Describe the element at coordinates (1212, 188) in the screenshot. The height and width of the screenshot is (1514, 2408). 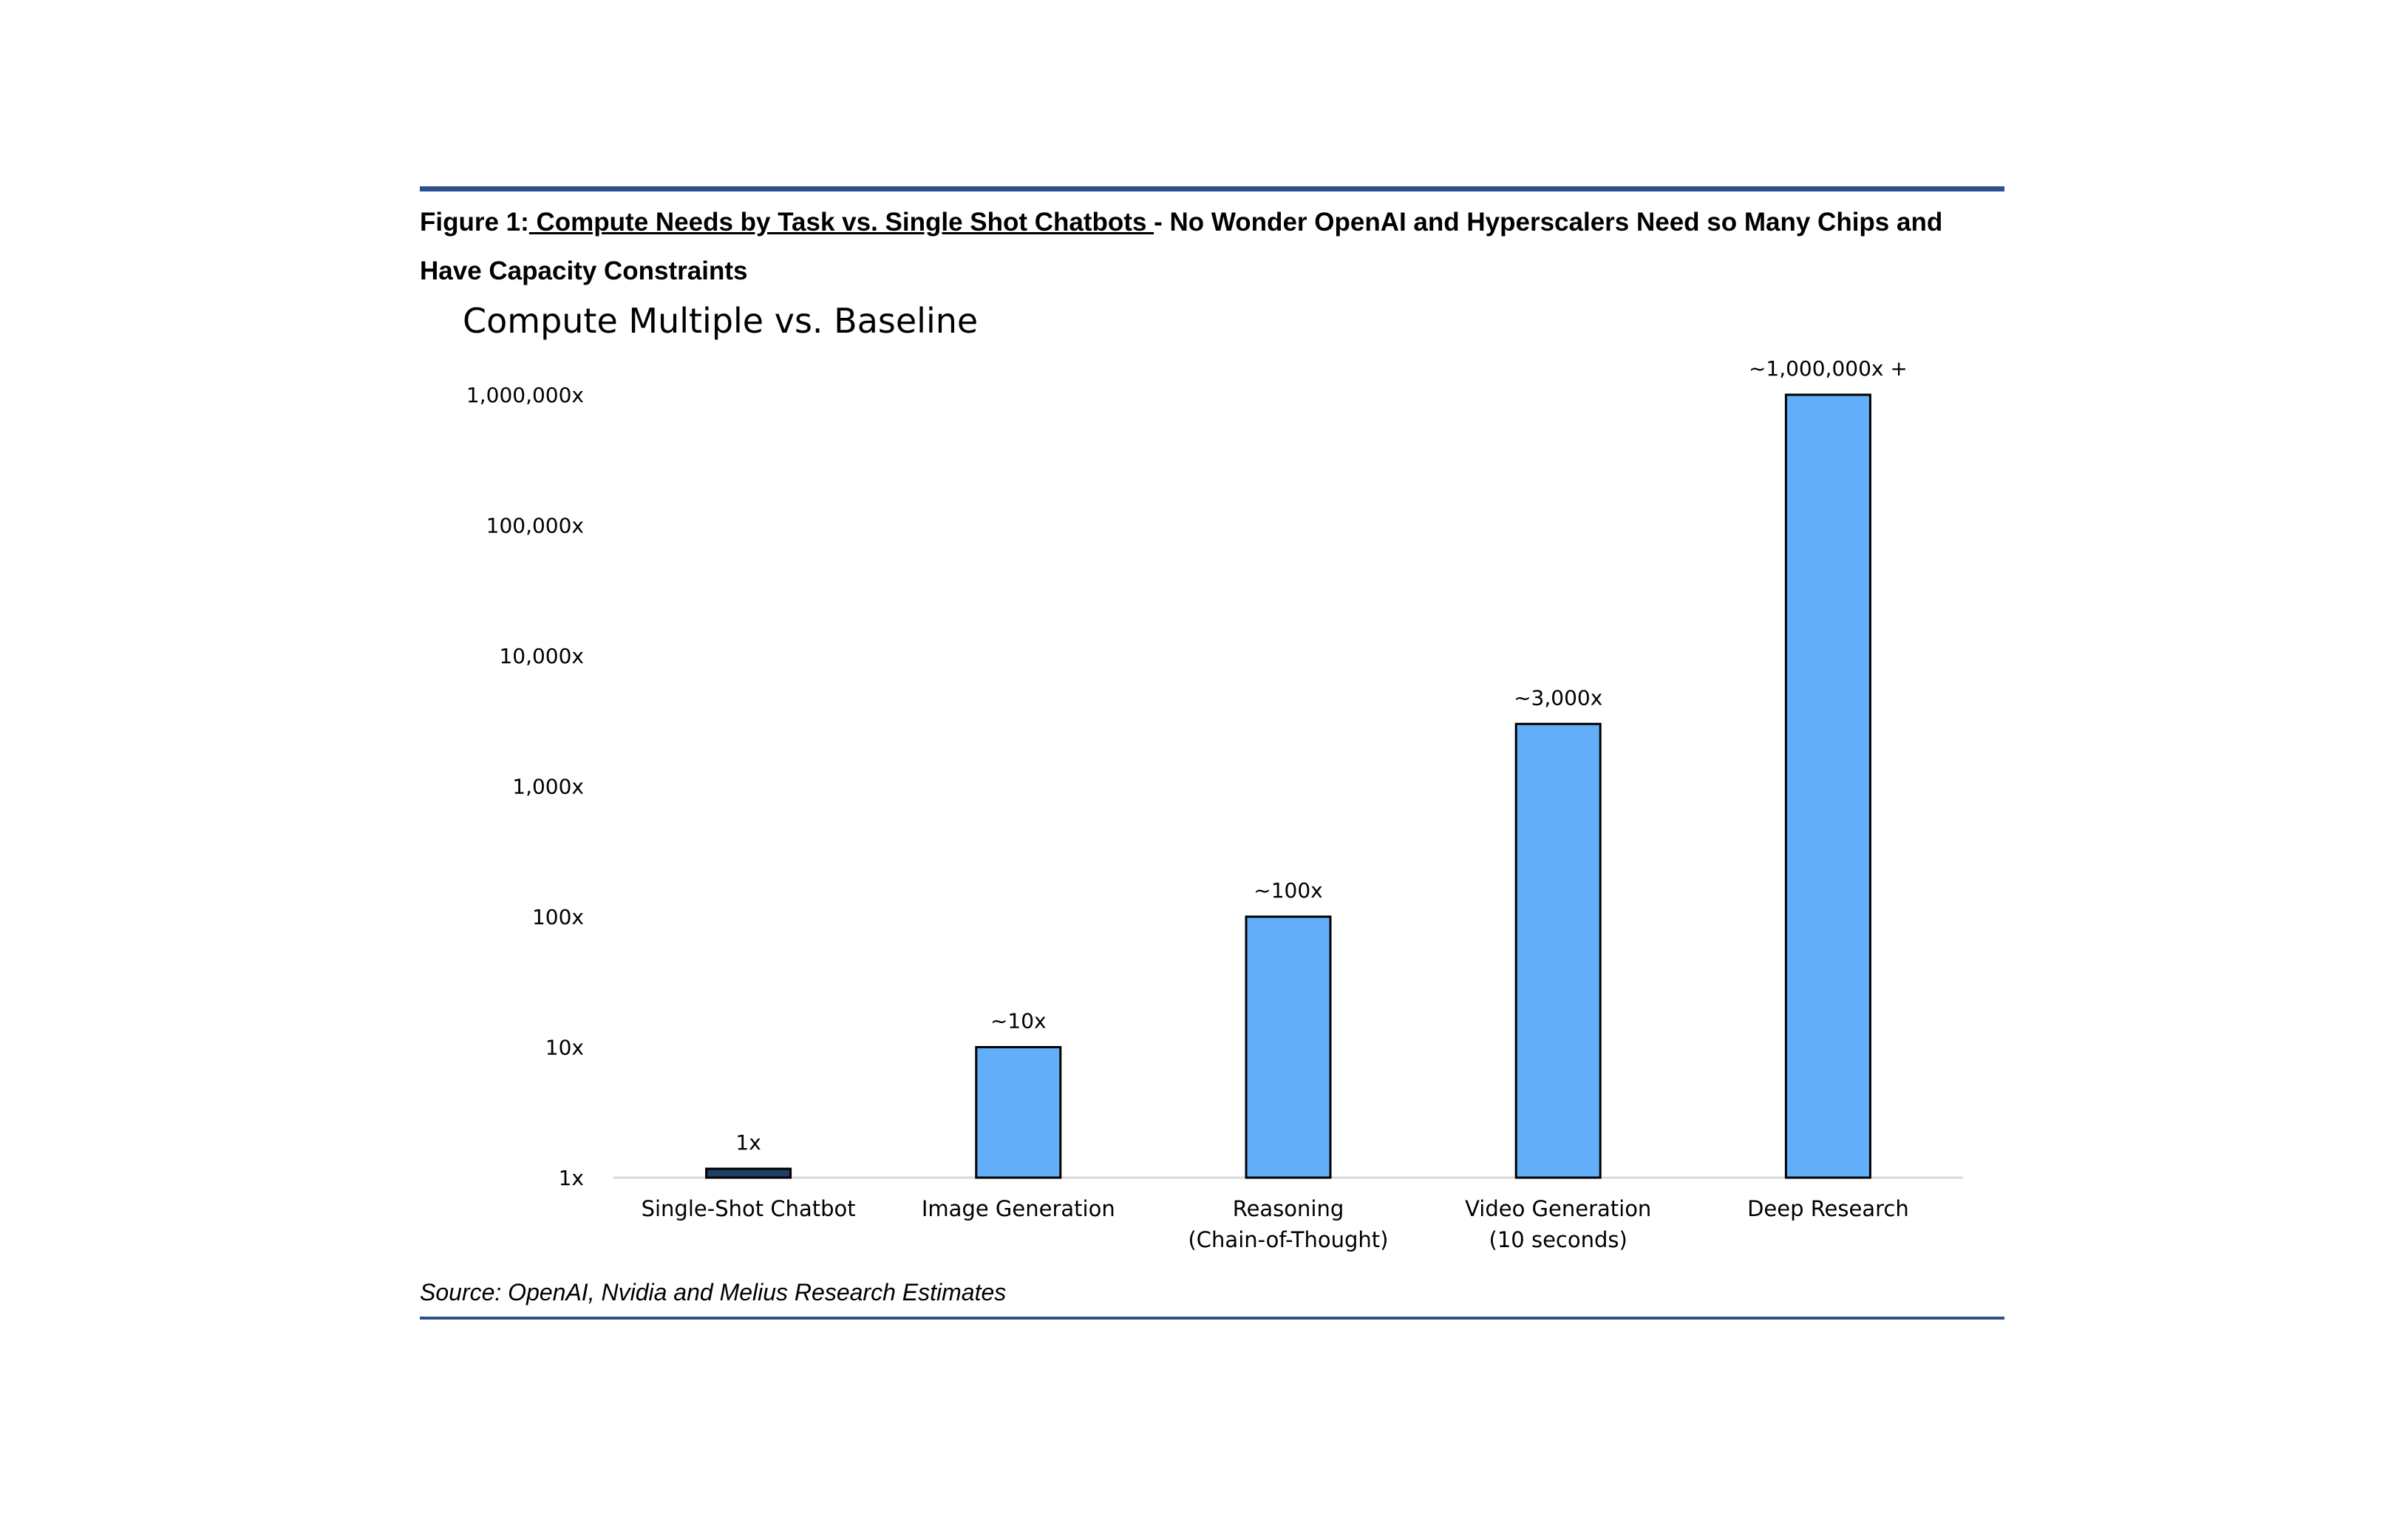
I see `top-rule` at that location.